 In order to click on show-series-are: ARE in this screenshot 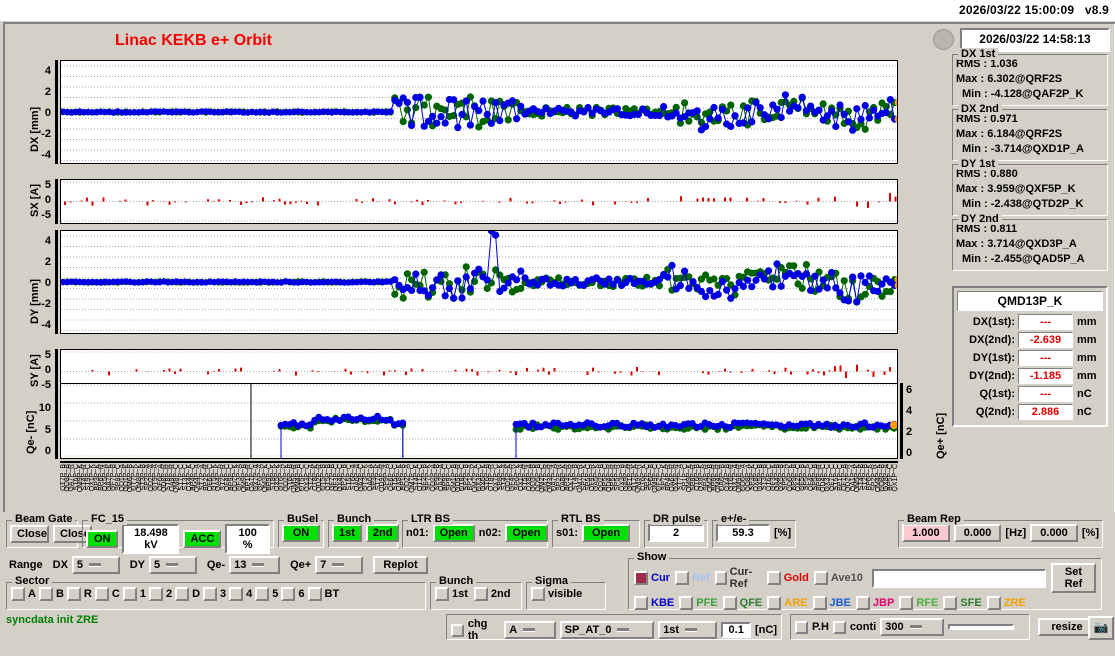, I will do `click(787, 603)`.